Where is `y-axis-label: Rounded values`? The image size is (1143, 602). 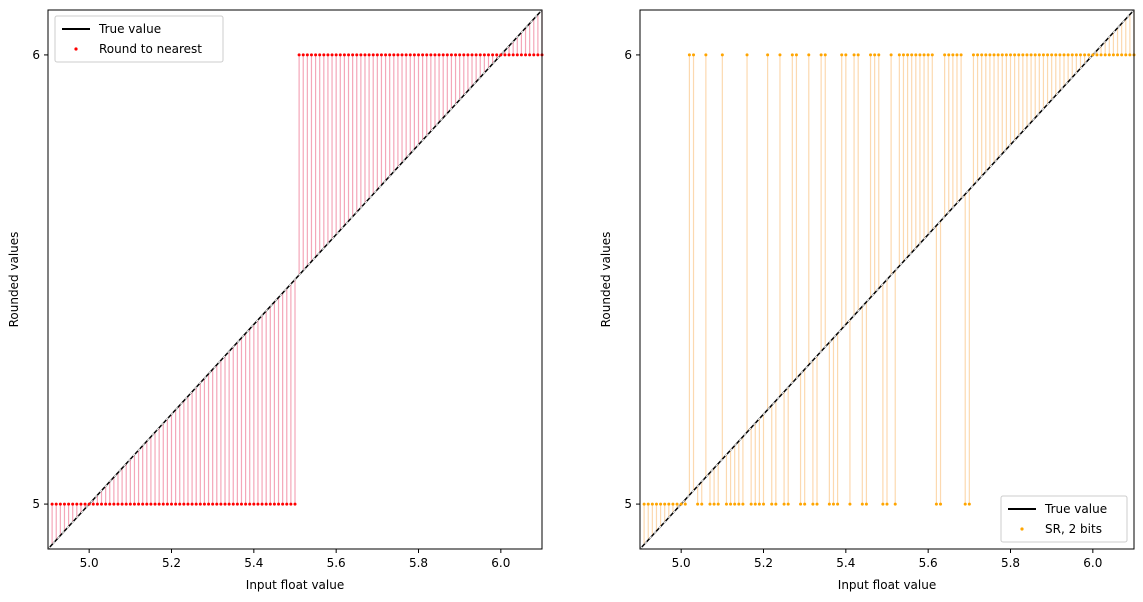
y-axis-label: Rounded values is located at coordinates (606, 280).